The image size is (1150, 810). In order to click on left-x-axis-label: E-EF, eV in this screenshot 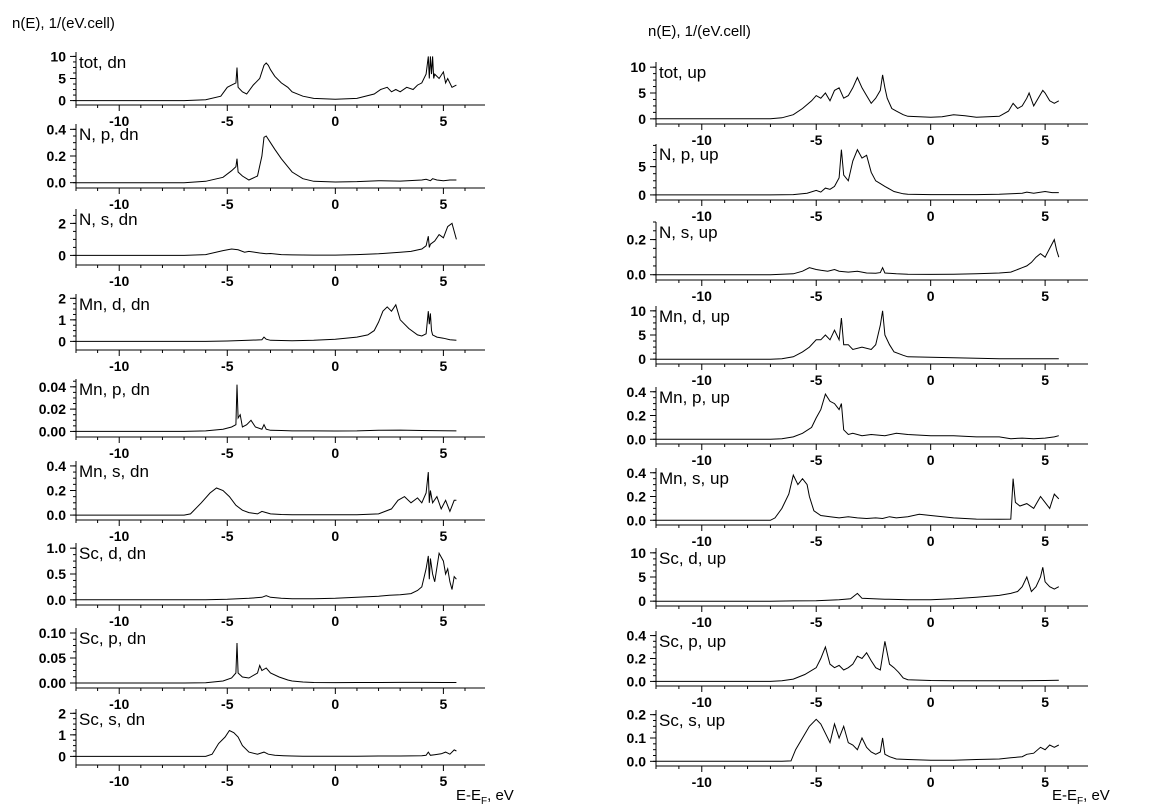, I will do `click(485, 797)`.